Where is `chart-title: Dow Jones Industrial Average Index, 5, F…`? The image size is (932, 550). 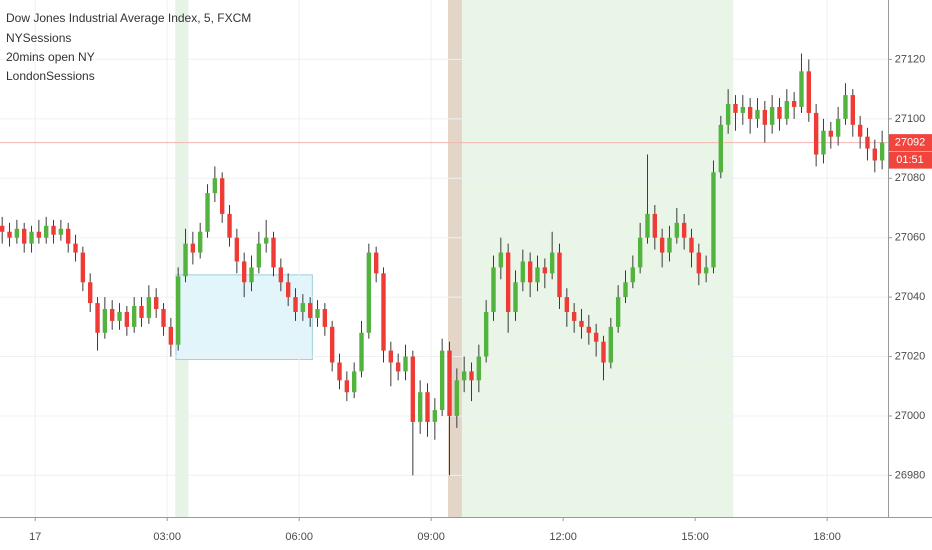
chart-title: Dow Jones Industrial Average Index, 5, F… is located at coordinates (128, 18).